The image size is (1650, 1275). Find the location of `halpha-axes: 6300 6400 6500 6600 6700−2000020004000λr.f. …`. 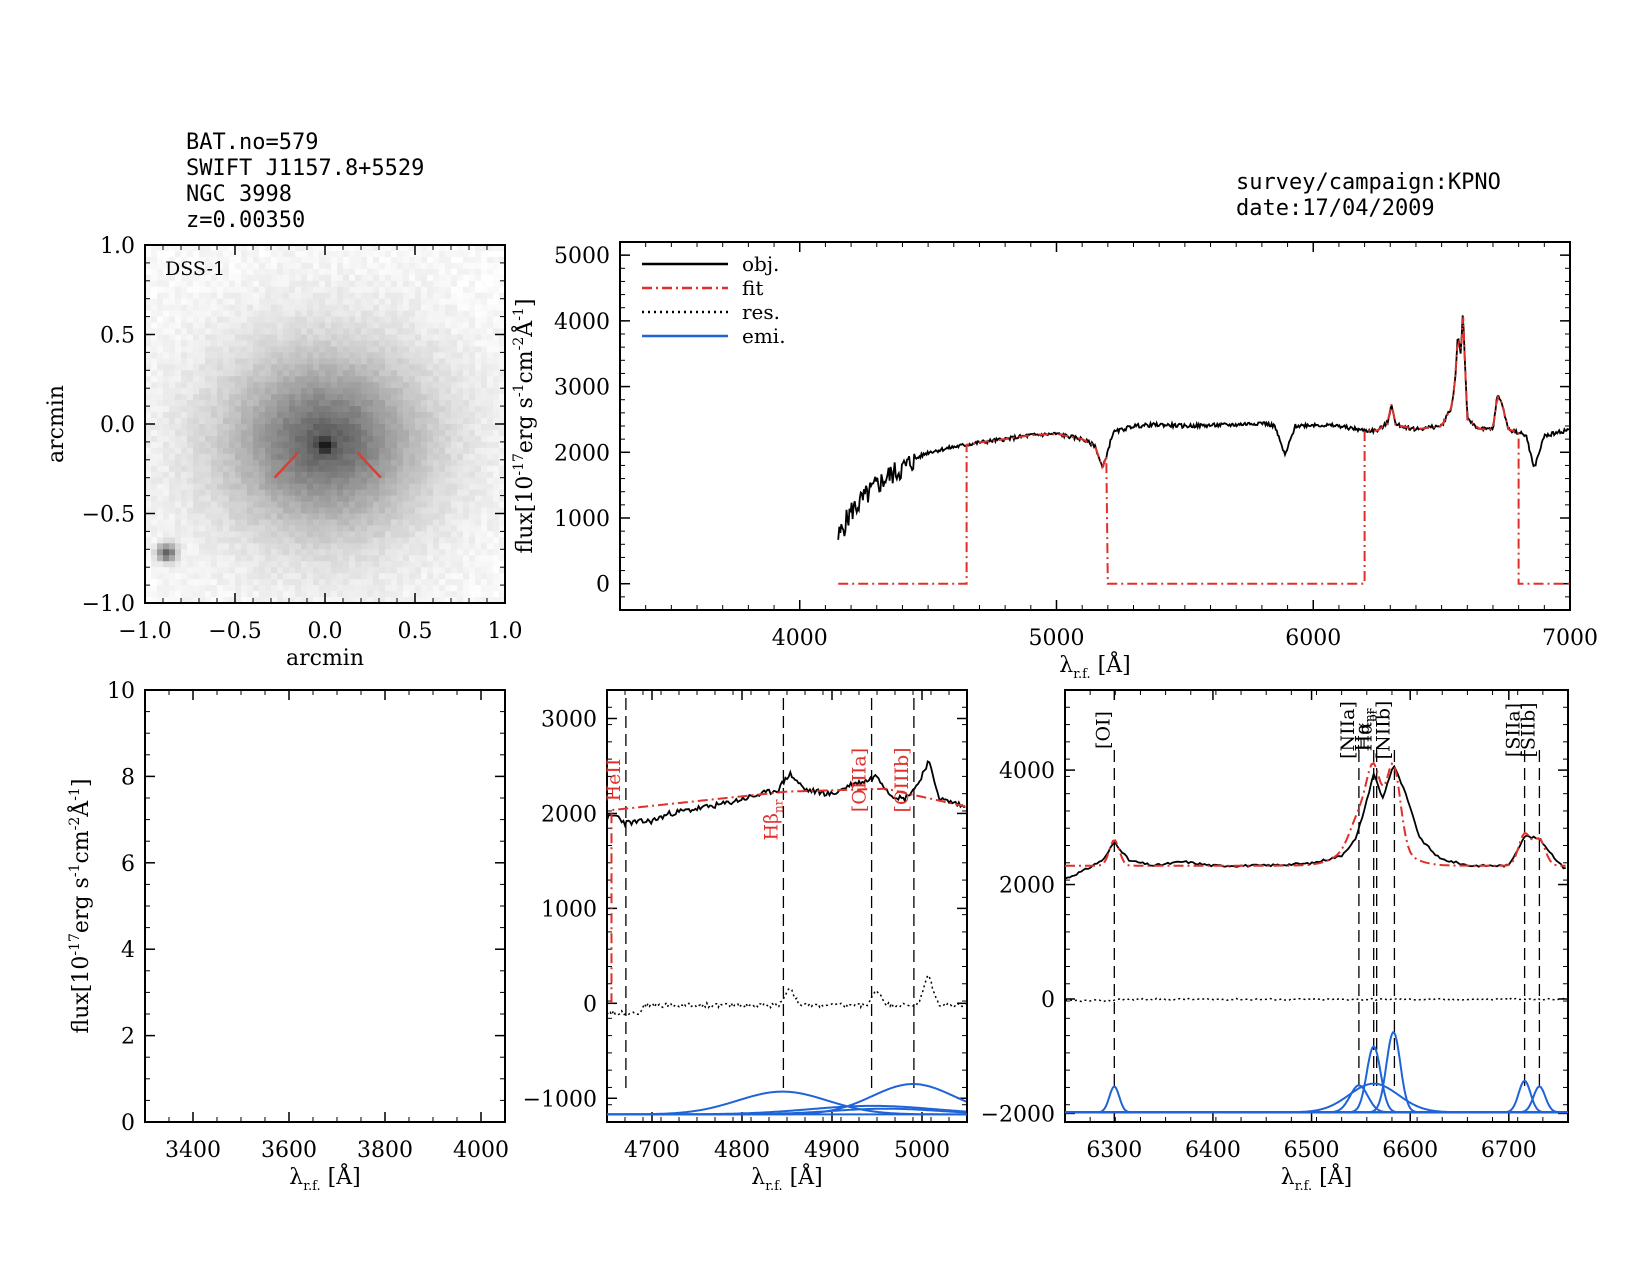

halpha-axes: 6300 6400 6500 6600 6700−2000020004000λr.f. … is located at coordinates (1275, 941).